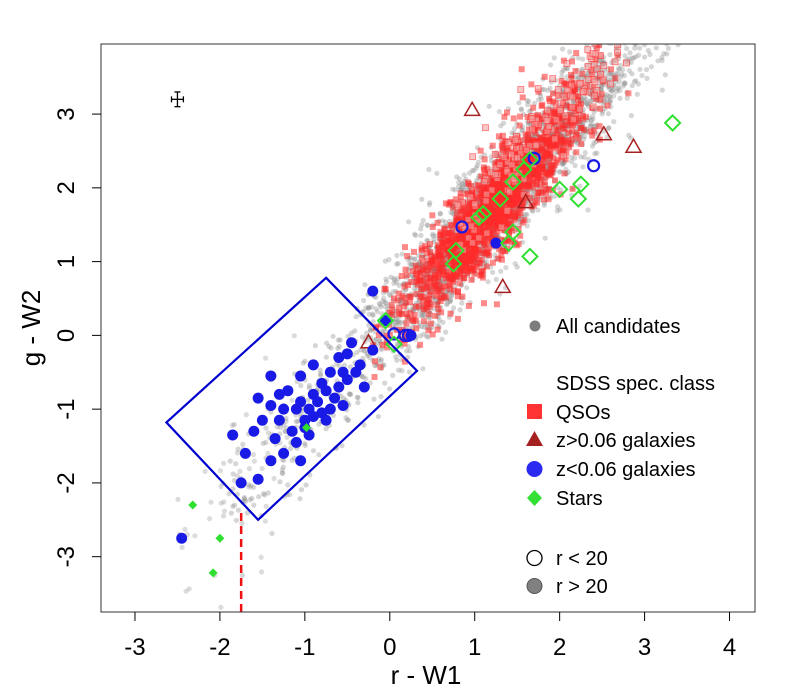 Image resolution: width=800 pixels, height=700 pixels. Describe the element at coordinates (430, 636) in the screenshot. I see `x-axis: -3 -2 -1 0 1 2 3 4` at that location.